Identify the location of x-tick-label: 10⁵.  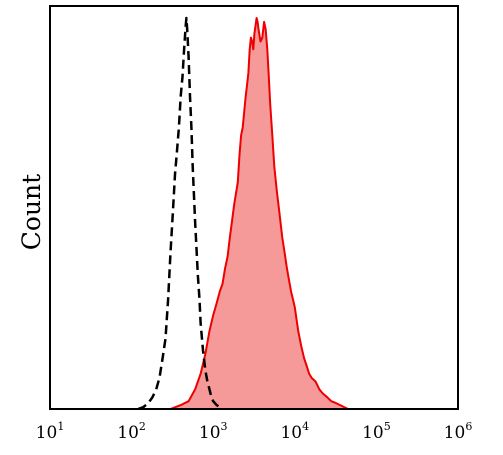
(376, 431).